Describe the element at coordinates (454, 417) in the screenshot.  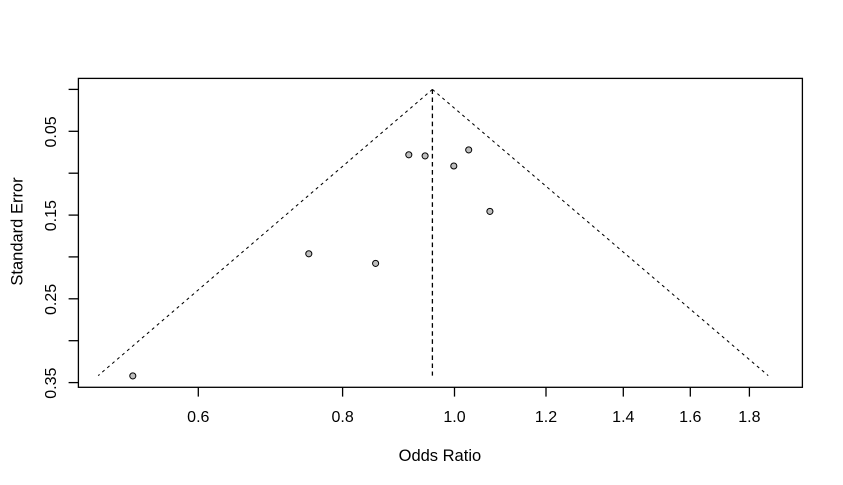
I see `svg-text: 1.0` at that location.